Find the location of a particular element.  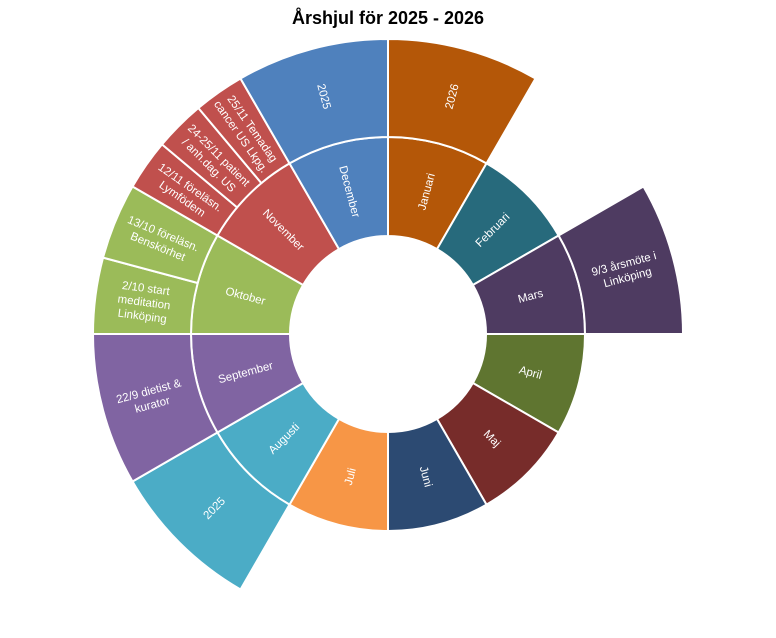

month-label: Juni is located at coordinates (425, 476).